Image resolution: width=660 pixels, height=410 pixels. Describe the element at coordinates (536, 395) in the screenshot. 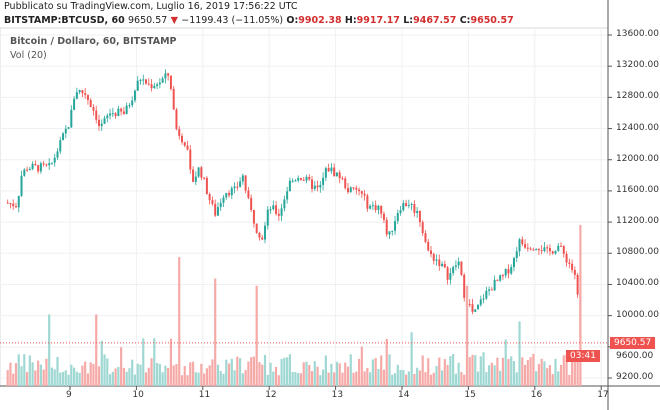

I see `x-tick-label: 16` at that location.